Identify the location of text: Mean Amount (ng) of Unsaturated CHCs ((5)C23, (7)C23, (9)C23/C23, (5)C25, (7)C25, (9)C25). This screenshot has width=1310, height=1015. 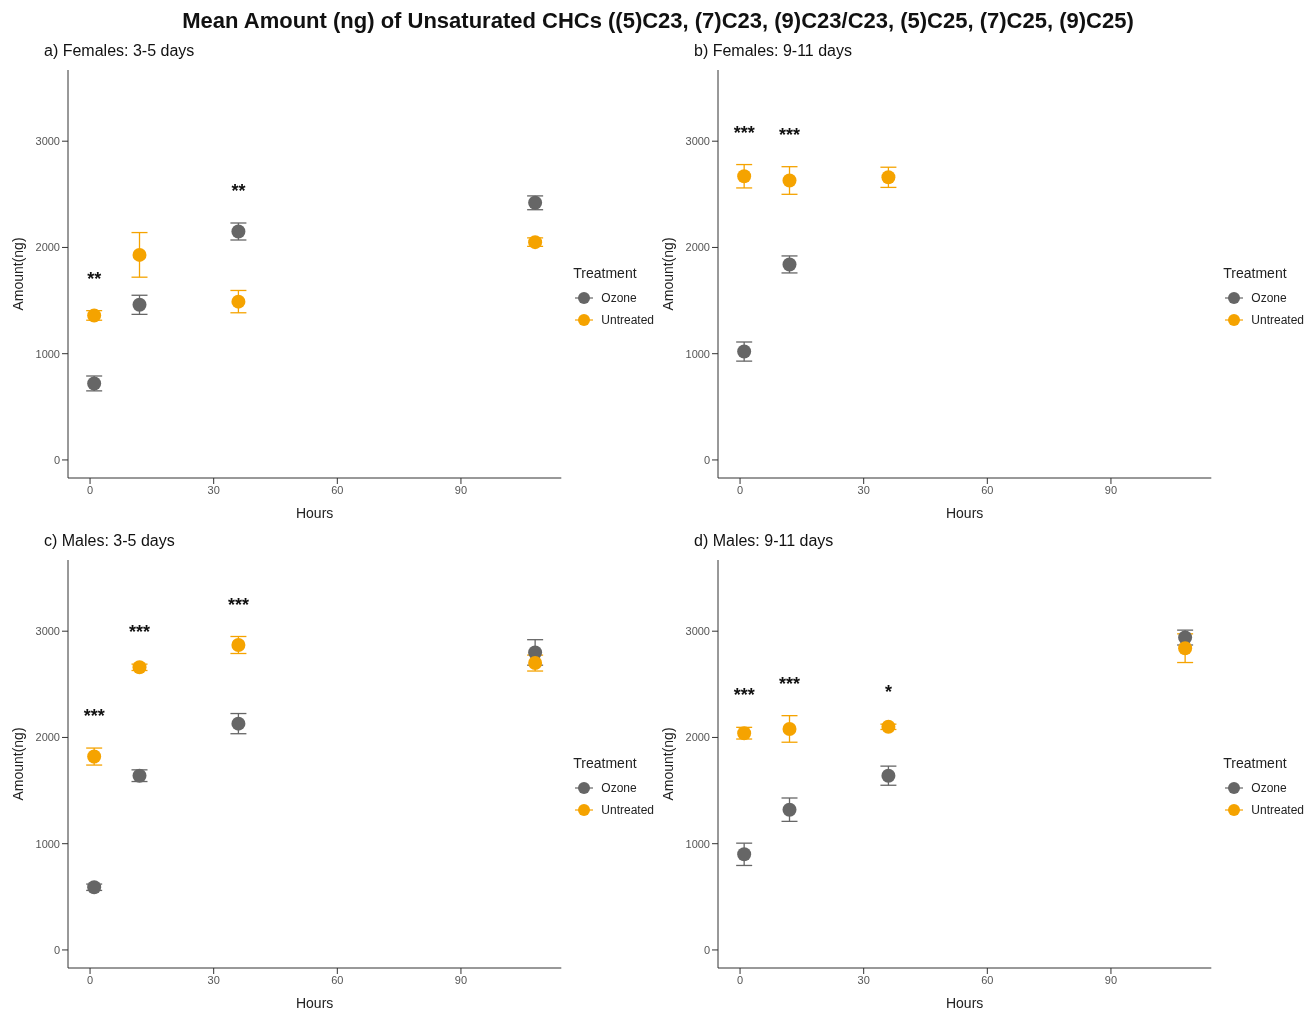
(658, 21).